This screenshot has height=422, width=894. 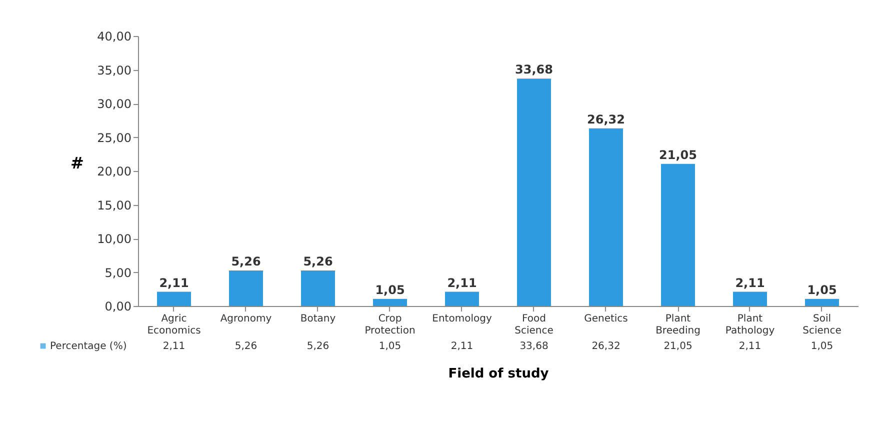 What do you see at coordinates (114, 205) in the screenshot?
I see `y-tick-label: 15,00` at bounding box center [114, 205].